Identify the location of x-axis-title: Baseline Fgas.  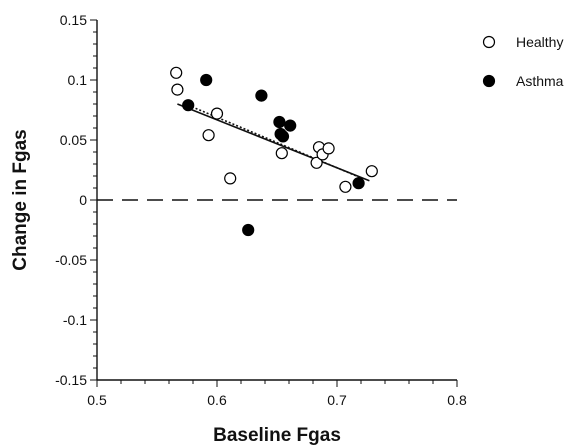
(277, 435).